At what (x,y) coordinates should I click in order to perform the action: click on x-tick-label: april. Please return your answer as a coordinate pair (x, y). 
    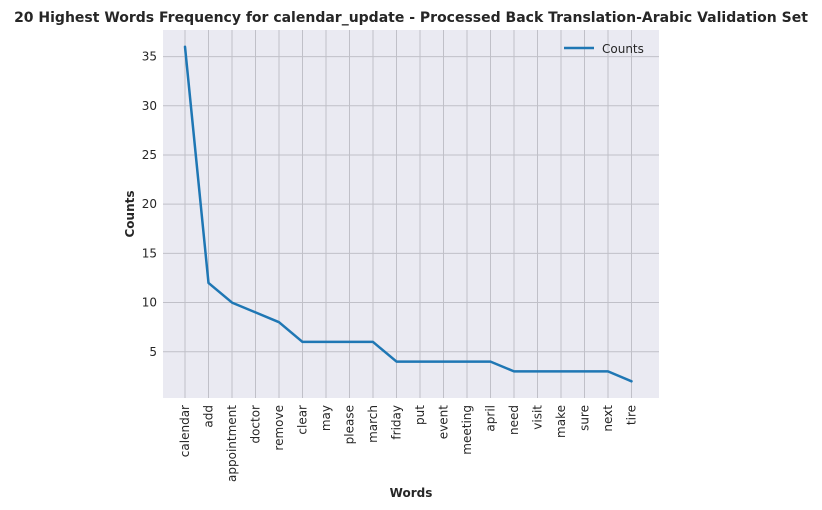
    Looking at the image, I should click on (491, 418).